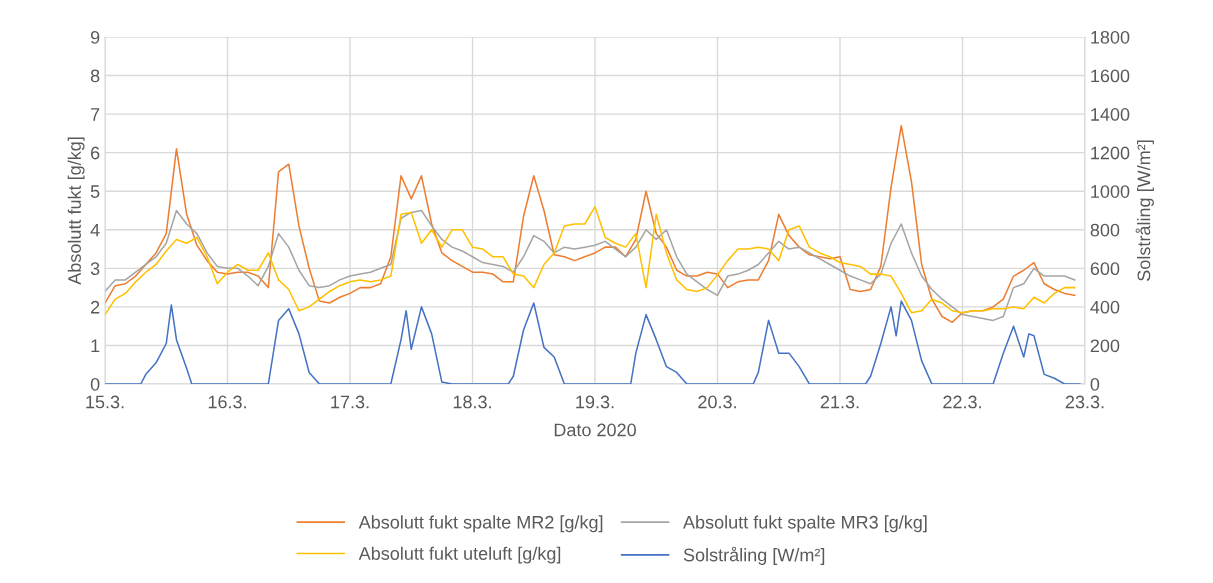 This screenshot has width=1213, height=583. I want to click on y2-tick-label: 1200, so click(1110, 153).